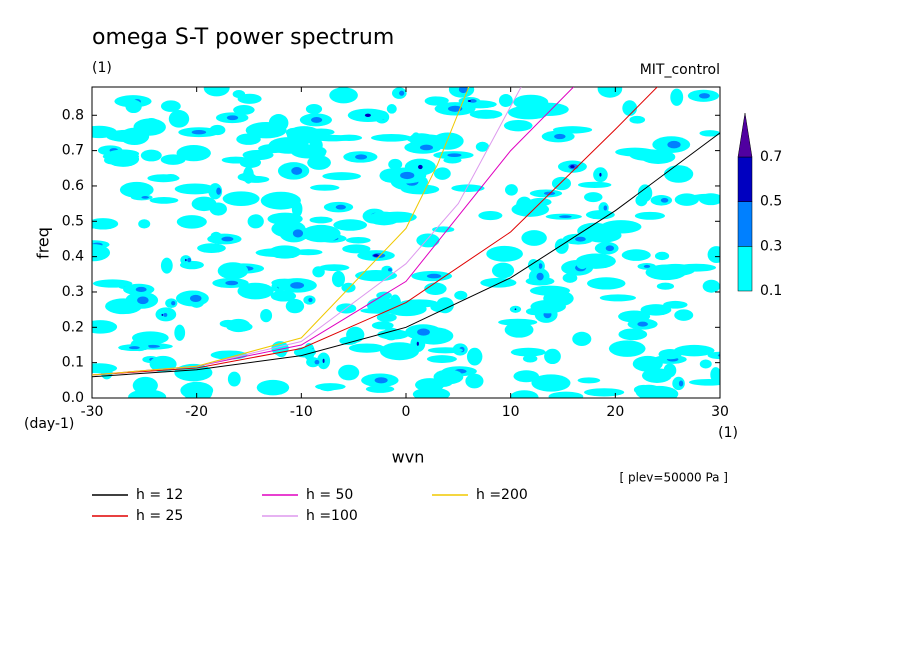 The image size is (904, 654). Describe the element at coordinates (73, 257) in the screenshot. I see `y-tick-label: 0.4` at that location.